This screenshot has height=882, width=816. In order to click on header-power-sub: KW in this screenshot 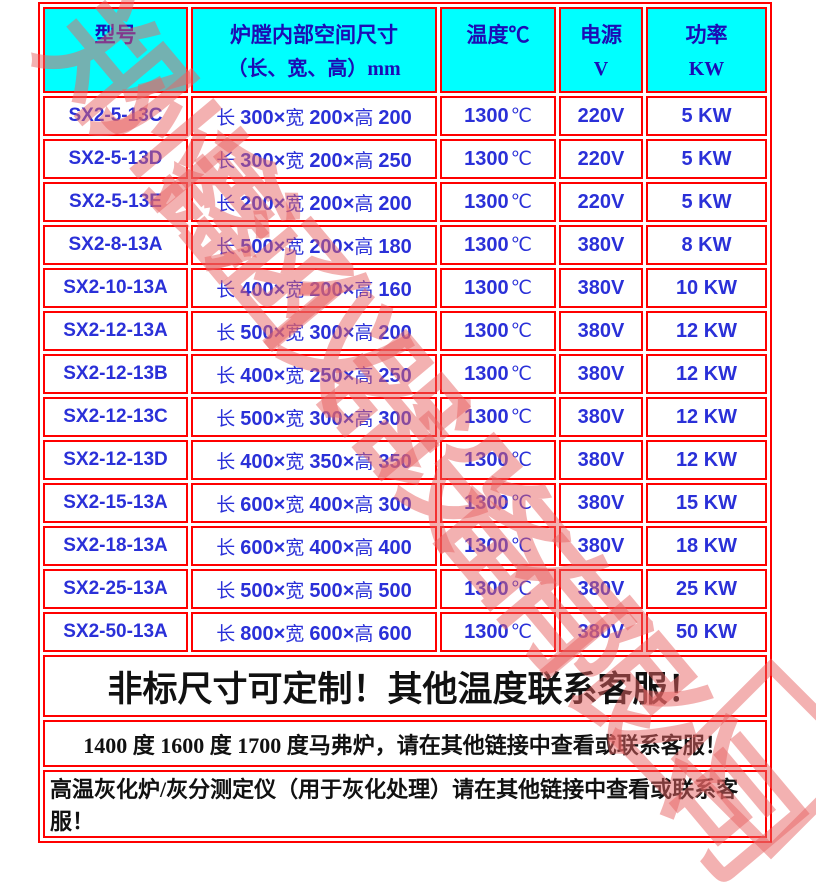, I will do `click(706, 69)`.